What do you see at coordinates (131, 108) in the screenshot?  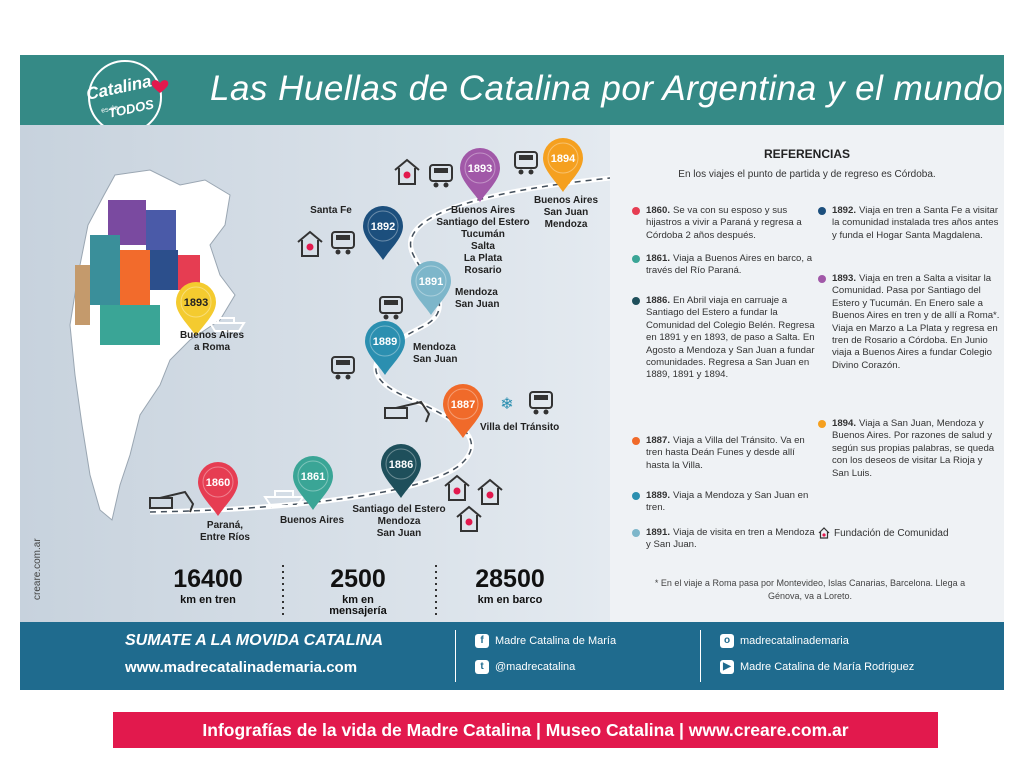 I see `logo-text: TODOS` at bounding box center [131, 108].